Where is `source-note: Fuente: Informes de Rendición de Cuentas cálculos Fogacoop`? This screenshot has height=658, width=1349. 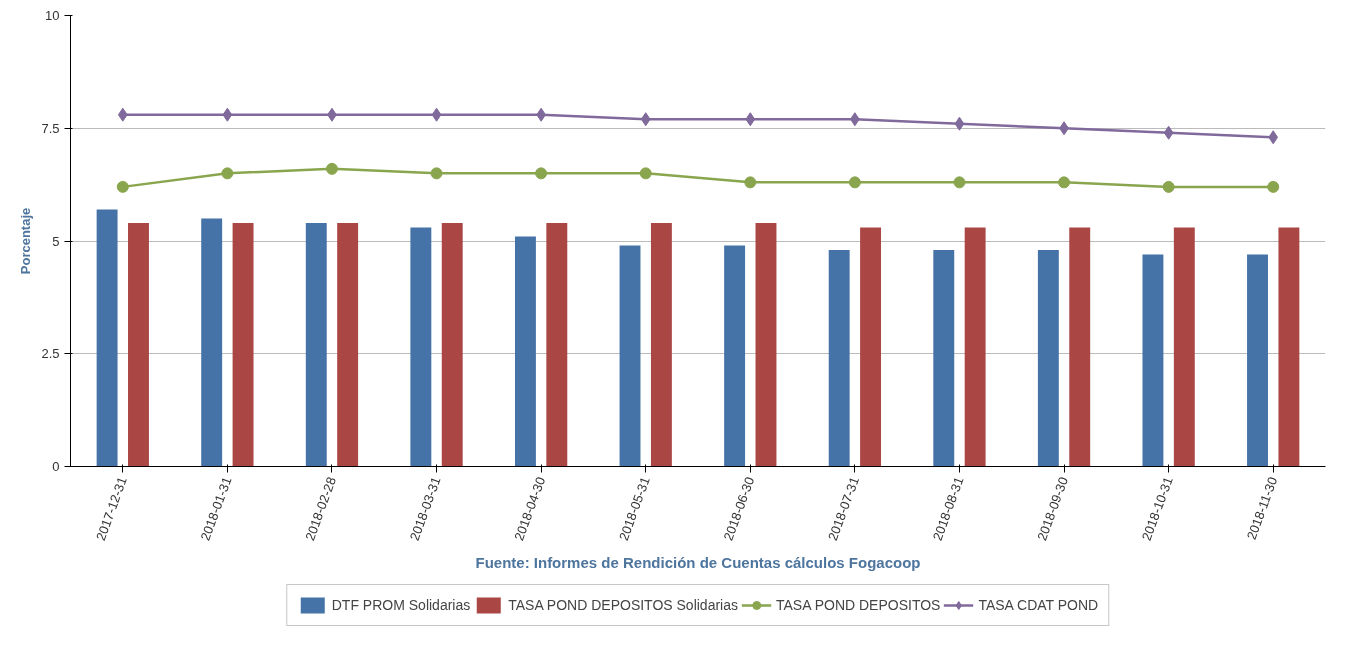 source-note: Fuente: Informes de Rendición de Cuentas cálculos Fogacoop is located at coordinates (698, 562).